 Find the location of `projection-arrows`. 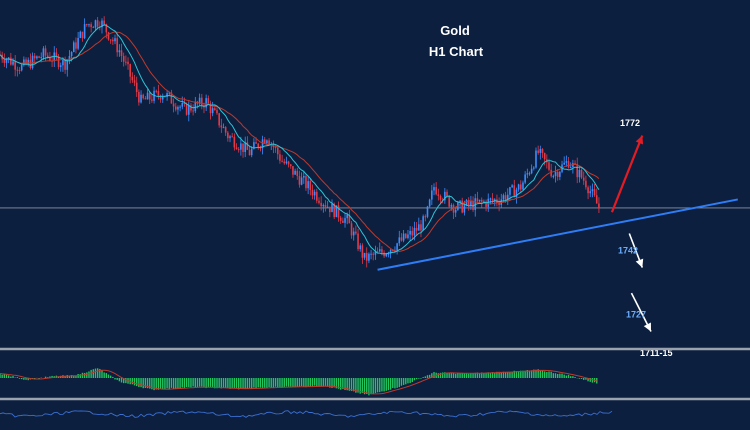

projection-arrows is located at coordinates (631, 233).